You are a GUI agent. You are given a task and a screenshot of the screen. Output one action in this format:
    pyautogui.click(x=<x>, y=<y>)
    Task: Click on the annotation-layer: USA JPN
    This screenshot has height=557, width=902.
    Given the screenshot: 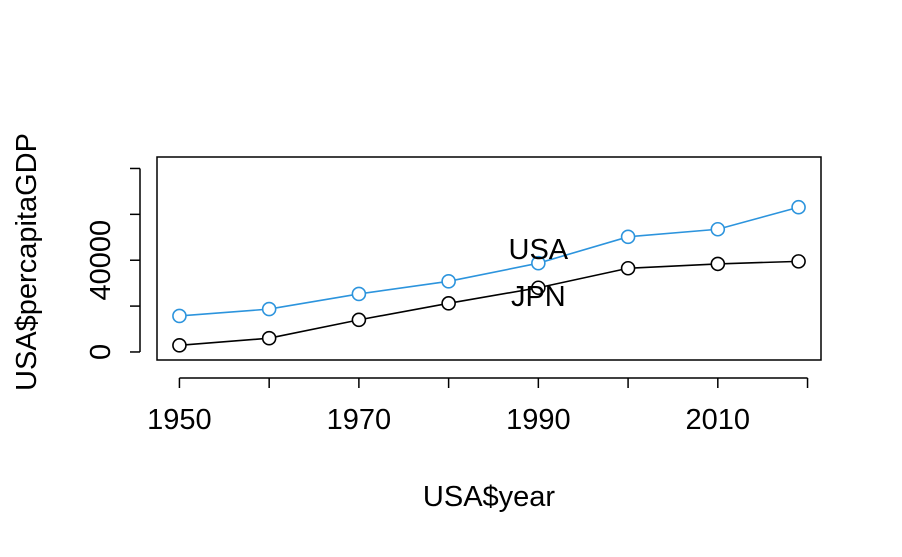 What is the action you would take?
    pyautogui.click(x=539, y=273)
    